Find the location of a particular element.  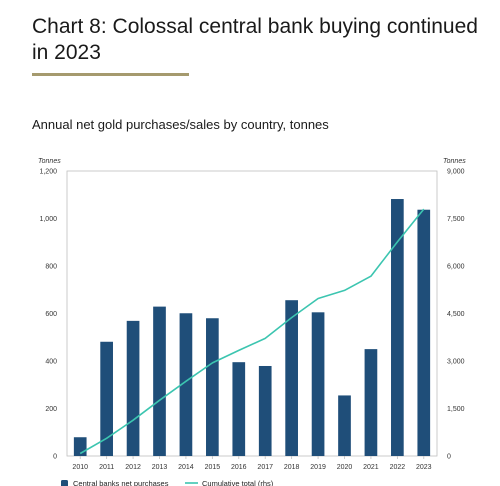

left-tick-label: 0 is located at coordinates (55, 457).